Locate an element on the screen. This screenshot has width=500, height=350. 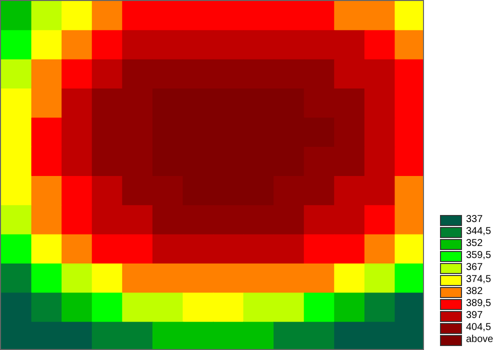
color-bar-label: 344,5 is located at coordinates (479, 232).